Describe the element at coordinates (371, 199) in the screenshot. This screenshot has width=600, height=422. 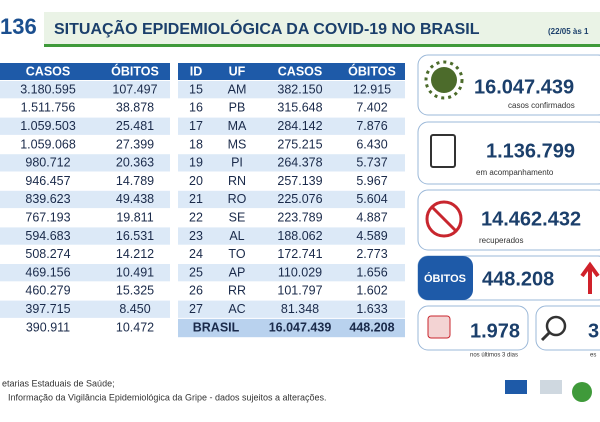
I see `cell: 5.604` at that location.